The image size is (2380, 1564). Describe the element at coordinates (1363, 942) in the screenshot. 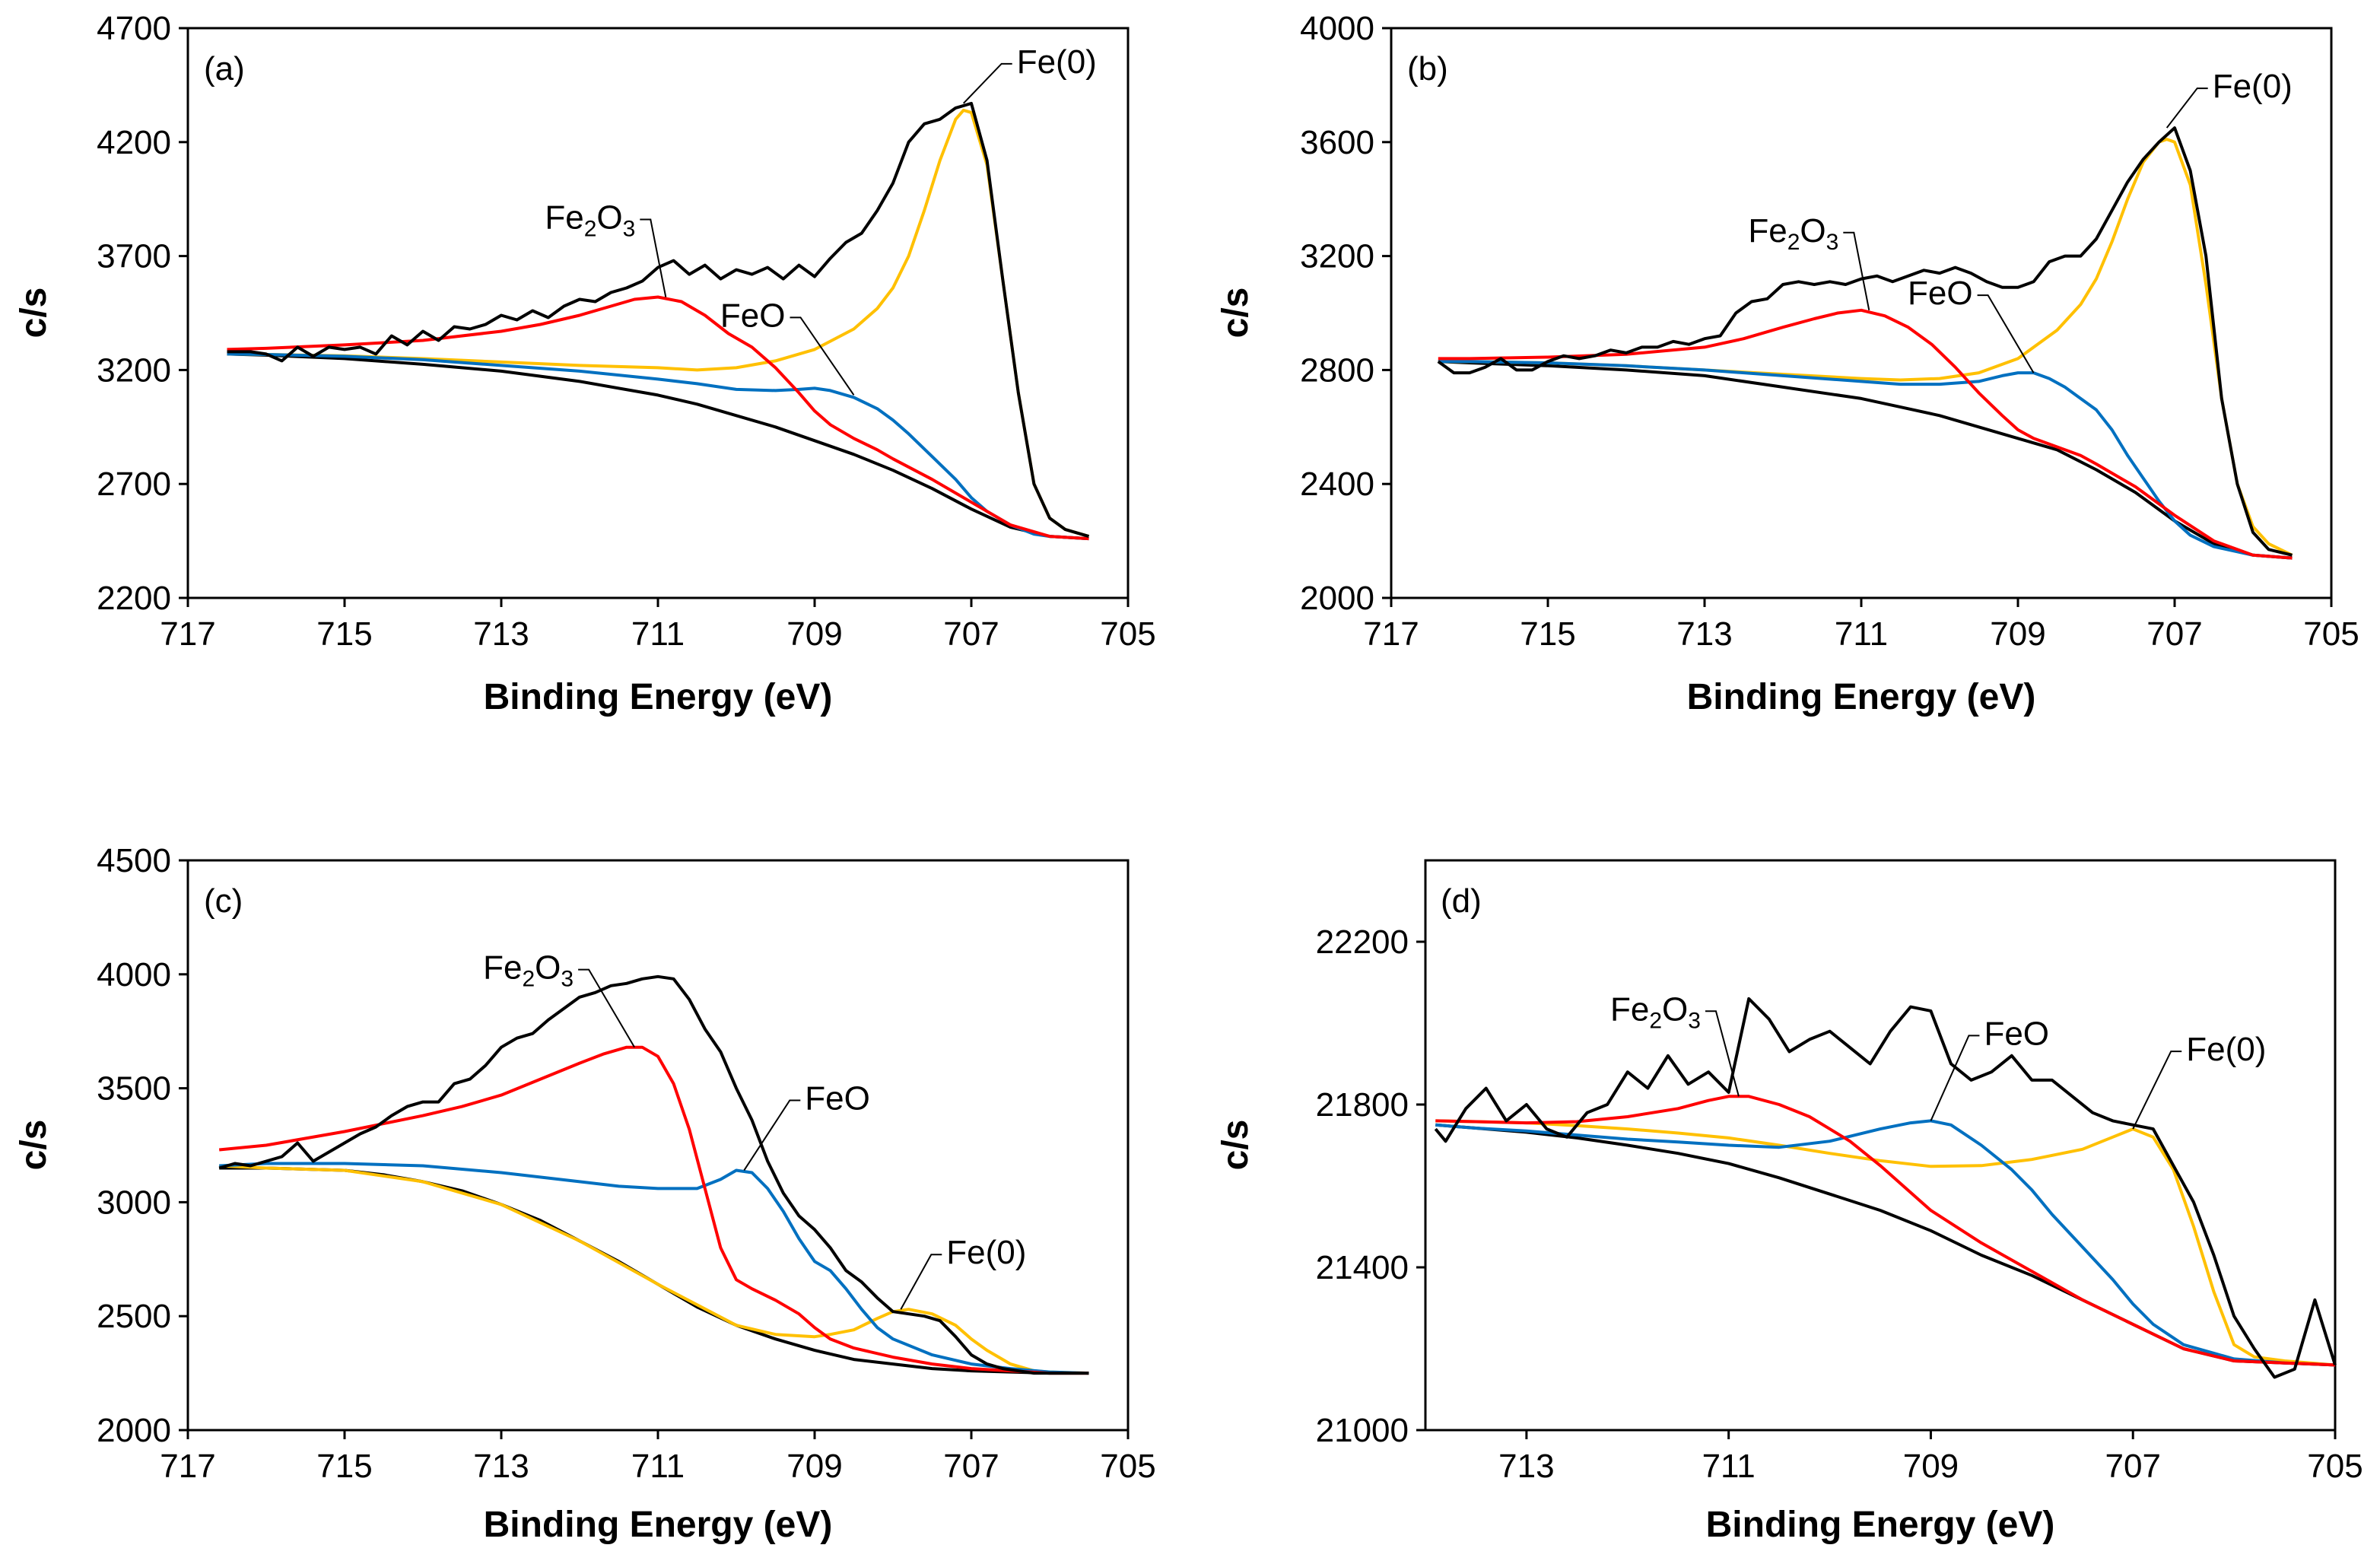

I see `y-tick-label: 22200` at that location.